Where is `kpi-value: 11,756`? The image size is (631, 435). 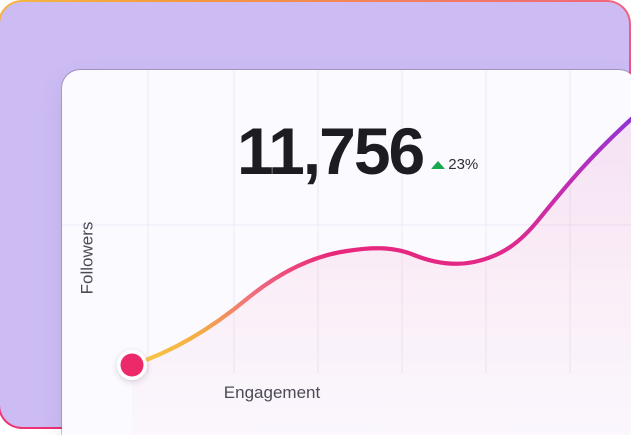 kpi-value: 11,756 is located at coordinates (331, 151).